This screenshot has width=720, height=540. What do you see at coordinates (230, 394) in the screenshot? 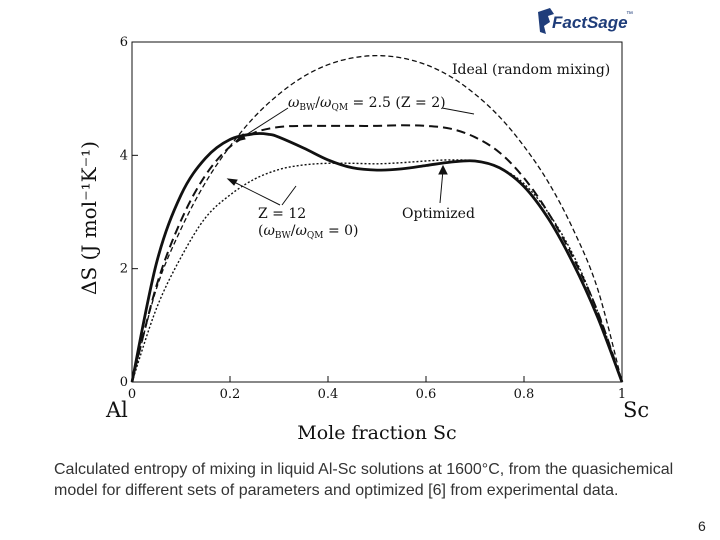
I see `x-tick-label: 0.2` at bounding box center [230, 394].